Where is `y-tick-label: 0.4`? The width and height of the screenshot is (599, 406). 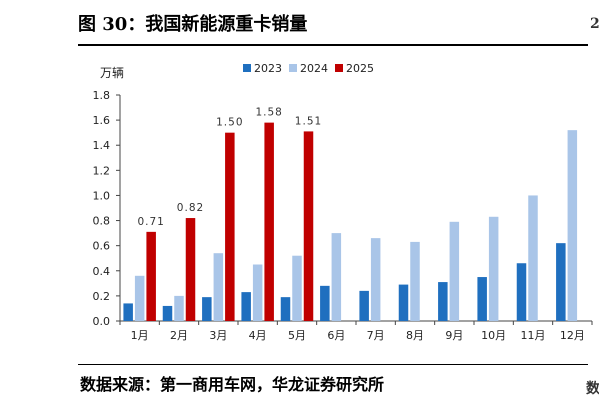
y-tick-label: 0.4 is located at coordinates (102, 271).